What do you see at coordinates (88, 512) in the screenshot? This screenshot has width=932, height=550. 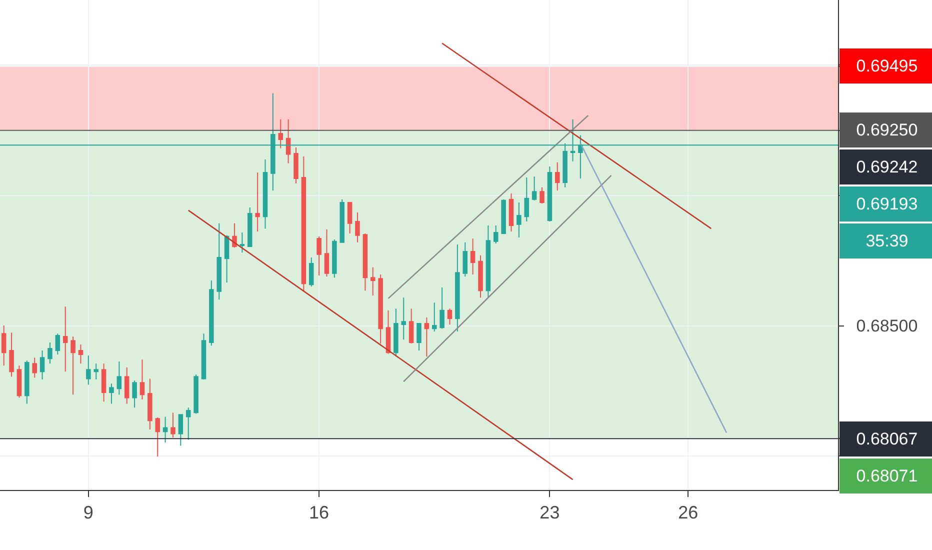 I see `x-tick-label: 9` at bounding box center [88, 512].